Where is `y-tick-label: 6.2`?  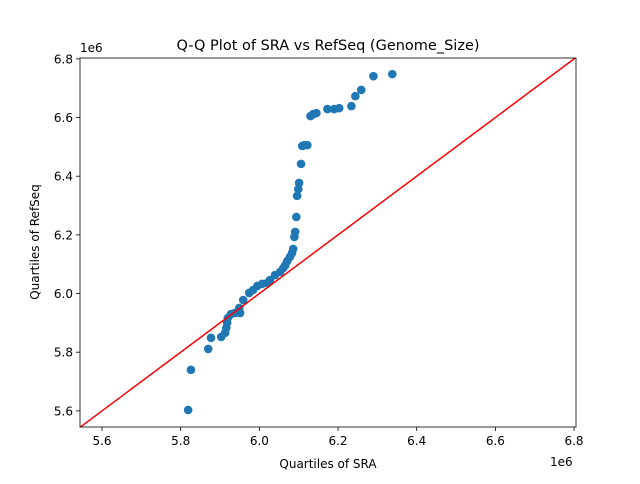
y-tick-label: 6.2 is located at coordinates (63, 235).